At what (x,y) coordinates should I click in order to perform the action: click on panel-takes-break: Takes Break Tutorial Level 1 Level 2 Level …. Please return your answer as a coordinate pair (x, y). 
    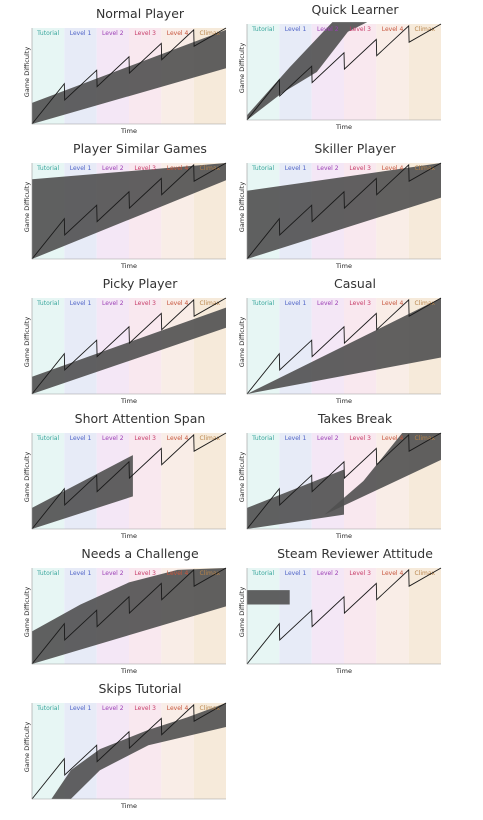
    Looking at the image, I should click on (351, 476).